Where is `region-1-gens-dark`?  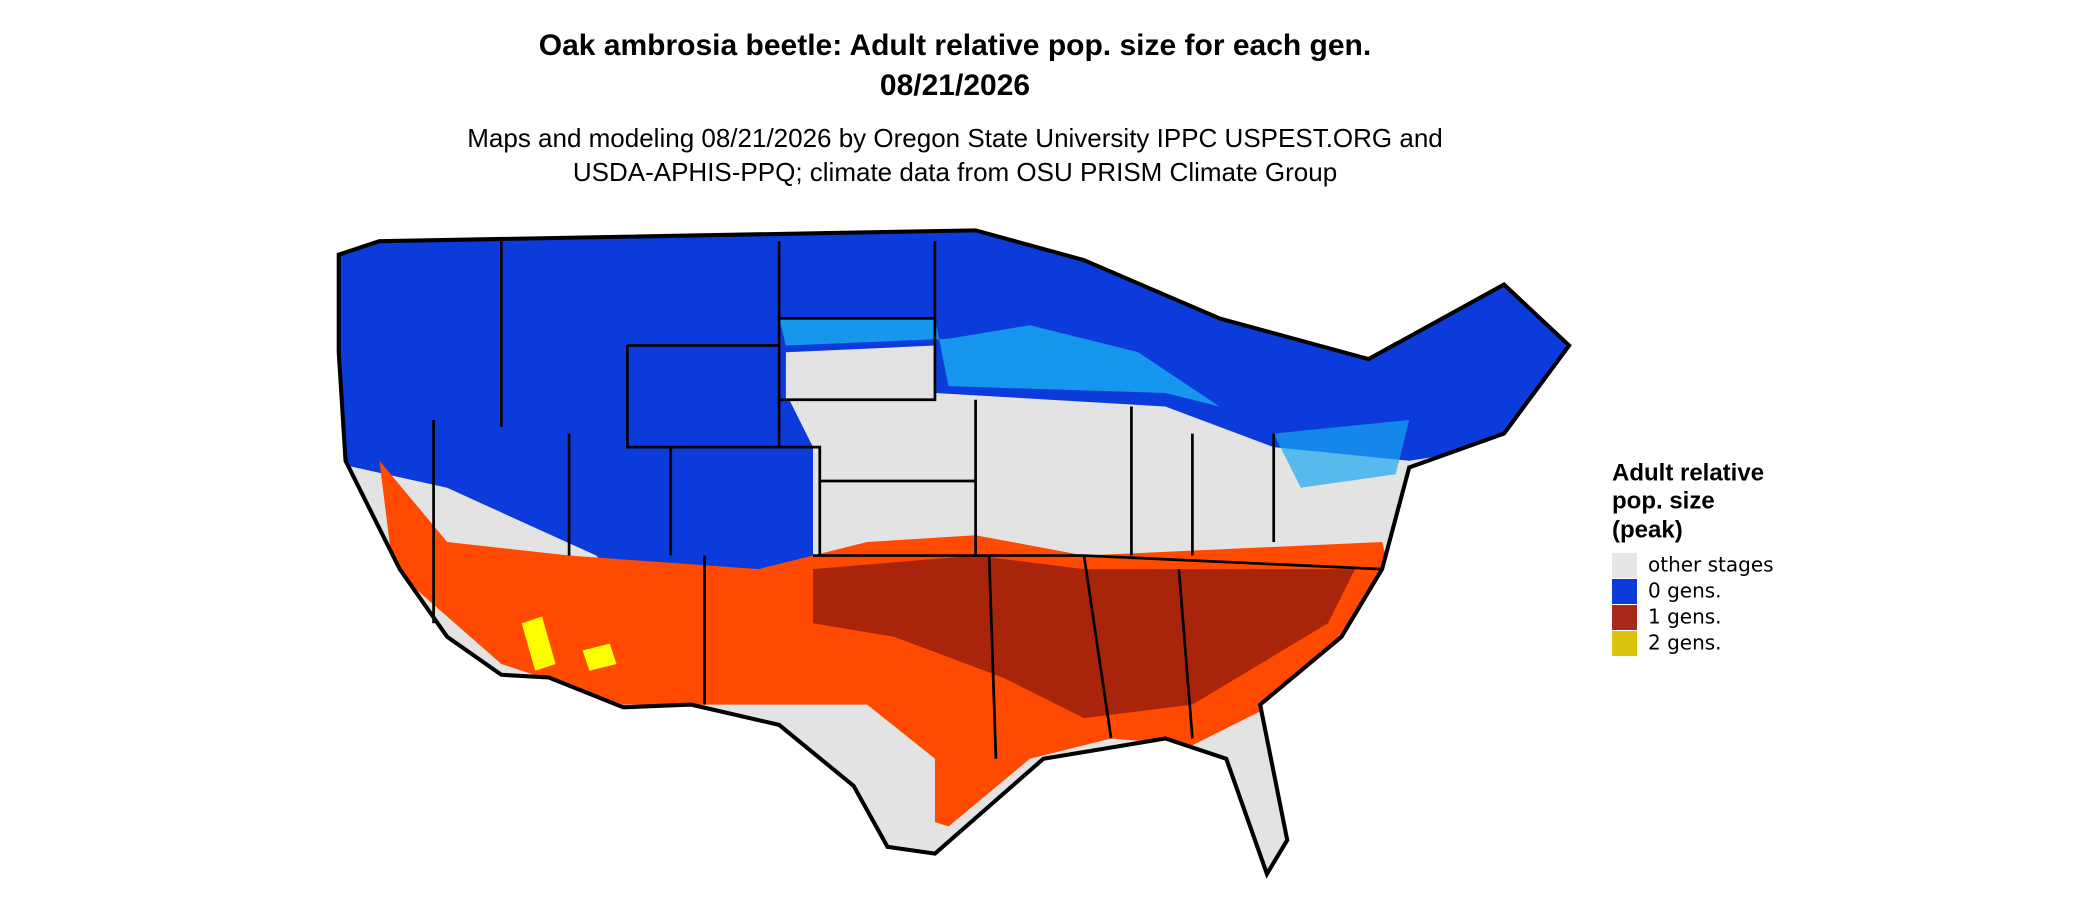
region-1-gens-dark is located at coordinates (1084, 637).